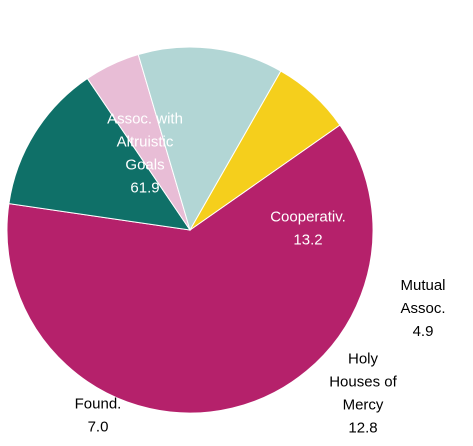 The height and width of the screenshot is (446, 473). Describe the element at coordinates (98, 427) in the screenshot. I see `slice-value-label: 7.0` at that location.